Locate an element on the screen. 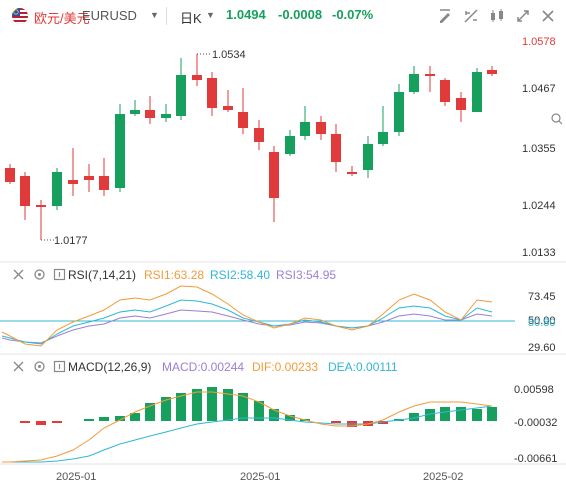 The image size is (566, 488). symbol-code: EURUSD is located at coordinates (109, 15).